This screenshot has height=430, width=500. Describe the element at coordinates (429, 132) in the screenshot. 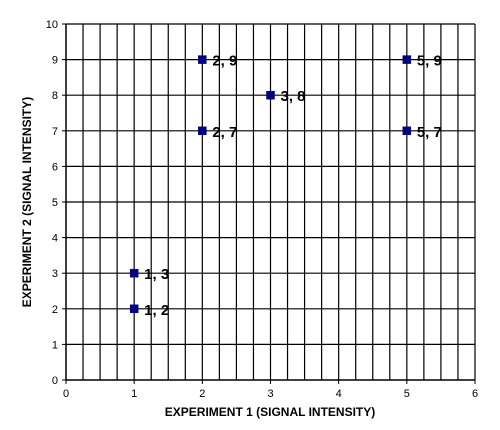

I see `data-label: 5, 7` at that location.